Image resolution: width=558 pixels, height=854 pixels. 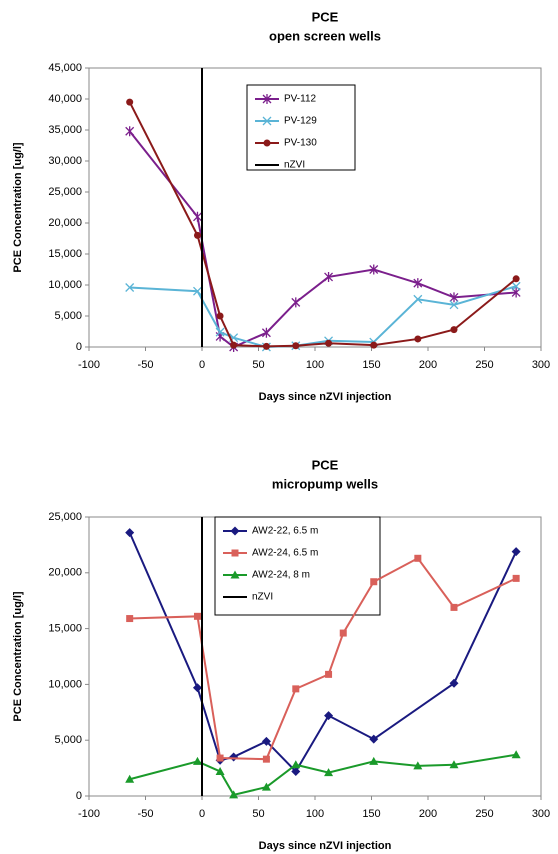 What do you see at coordinates (325, 35) in the screenshot?
I see `chart-subtitle: open screen wells` at bounding box center [325, 35].